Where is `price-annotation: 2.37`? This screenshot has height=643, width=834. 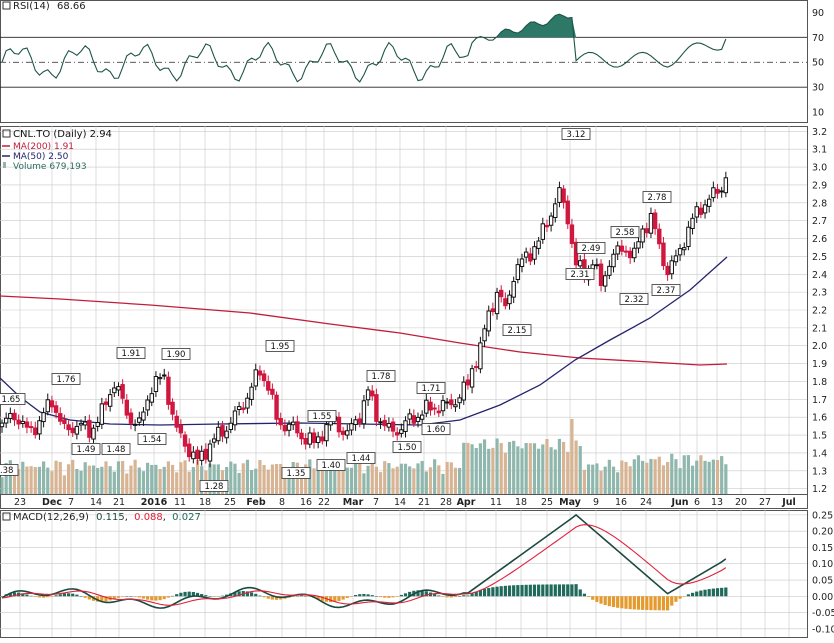
price-annotation: 2.37 is located at coordinates (666, 290).